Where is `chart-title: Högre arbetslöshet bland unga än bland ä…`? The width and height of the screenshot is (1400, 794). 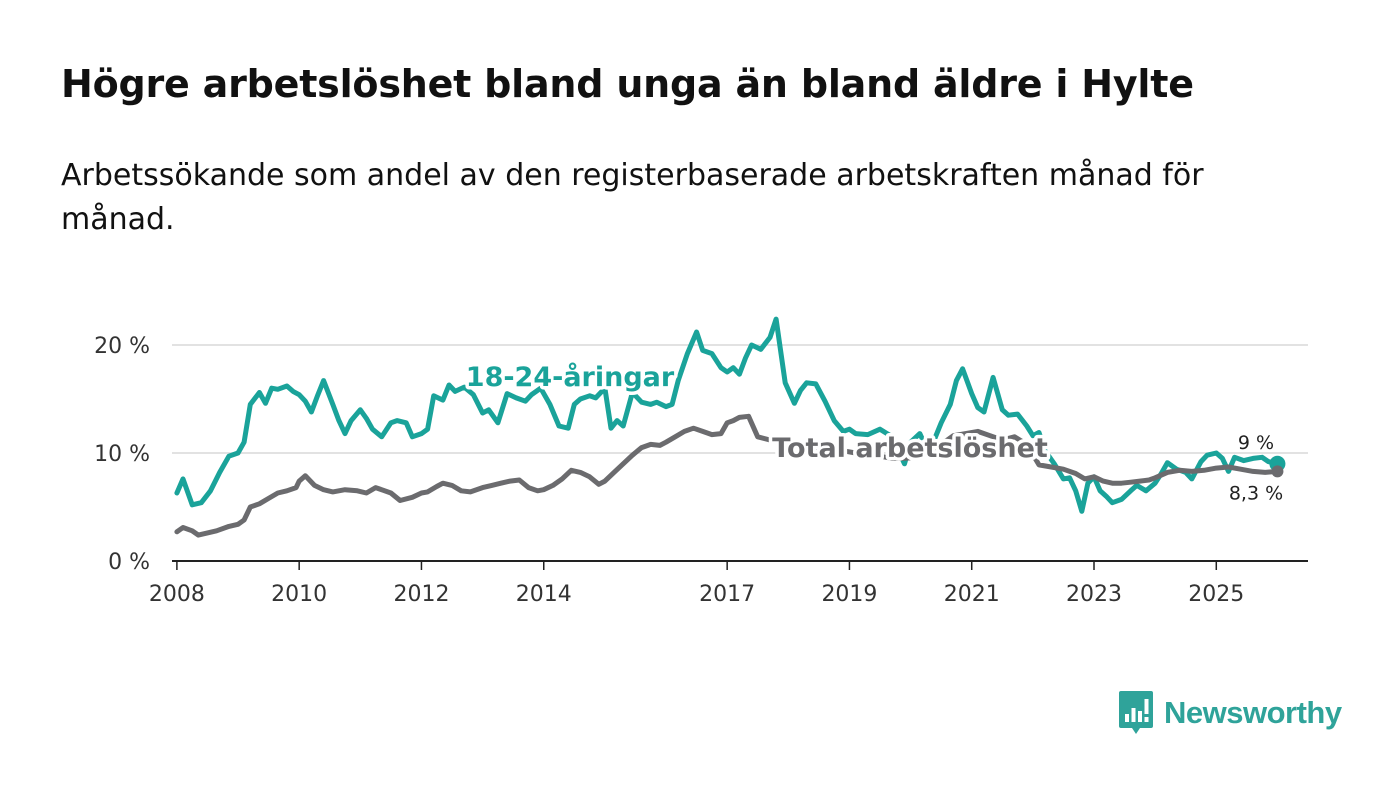
chart-title: Högre arbetslöshet bland unga än bland ä… is located at coordinates (627, 84).